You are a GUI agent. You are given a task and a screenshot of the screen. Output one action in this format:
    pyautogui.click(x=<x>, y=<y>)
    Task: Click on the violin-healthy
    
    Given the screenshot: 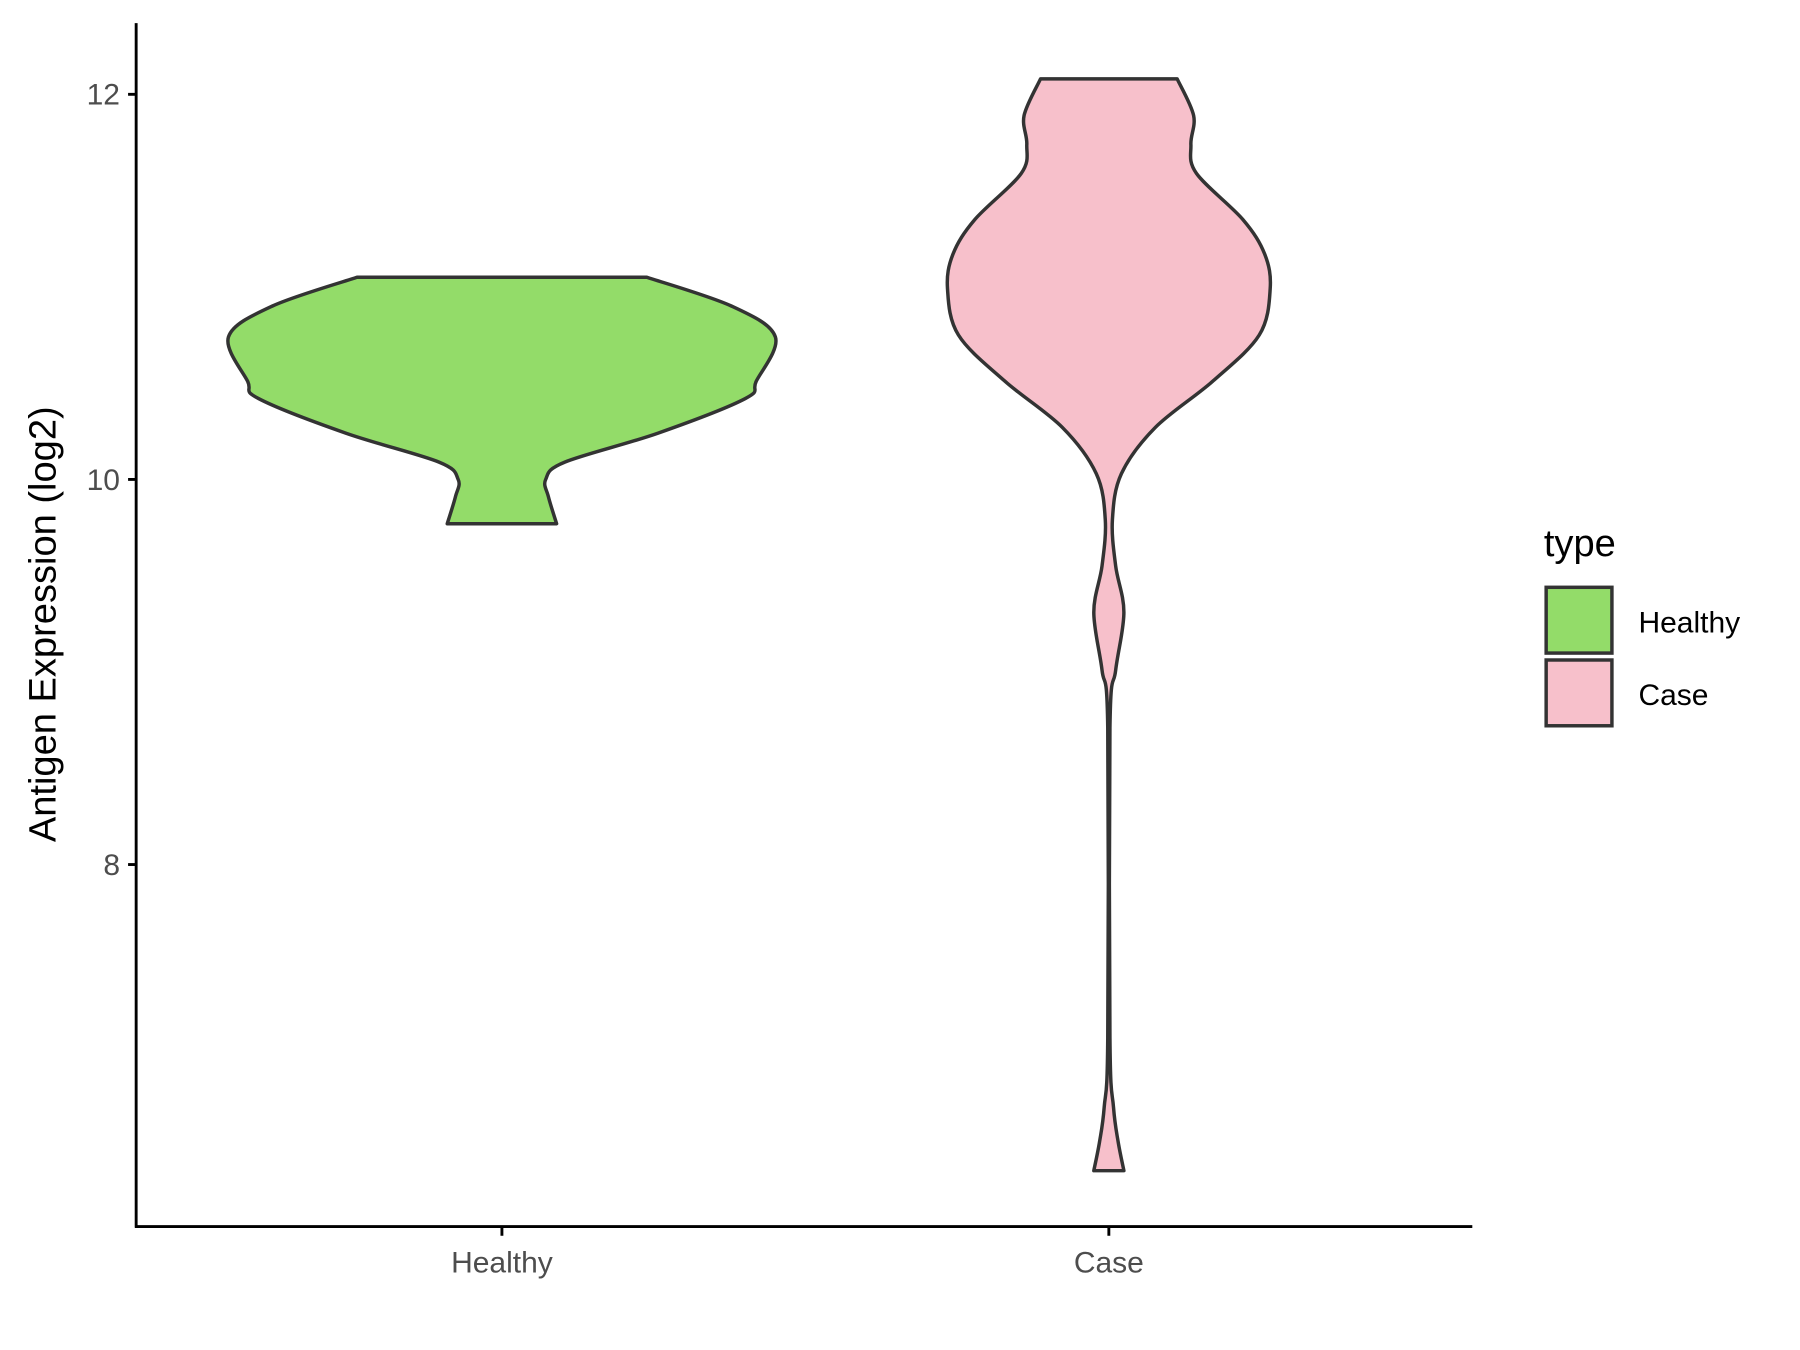 What is the action you would take?
    pyautogui.click(x=502, y=400)
    